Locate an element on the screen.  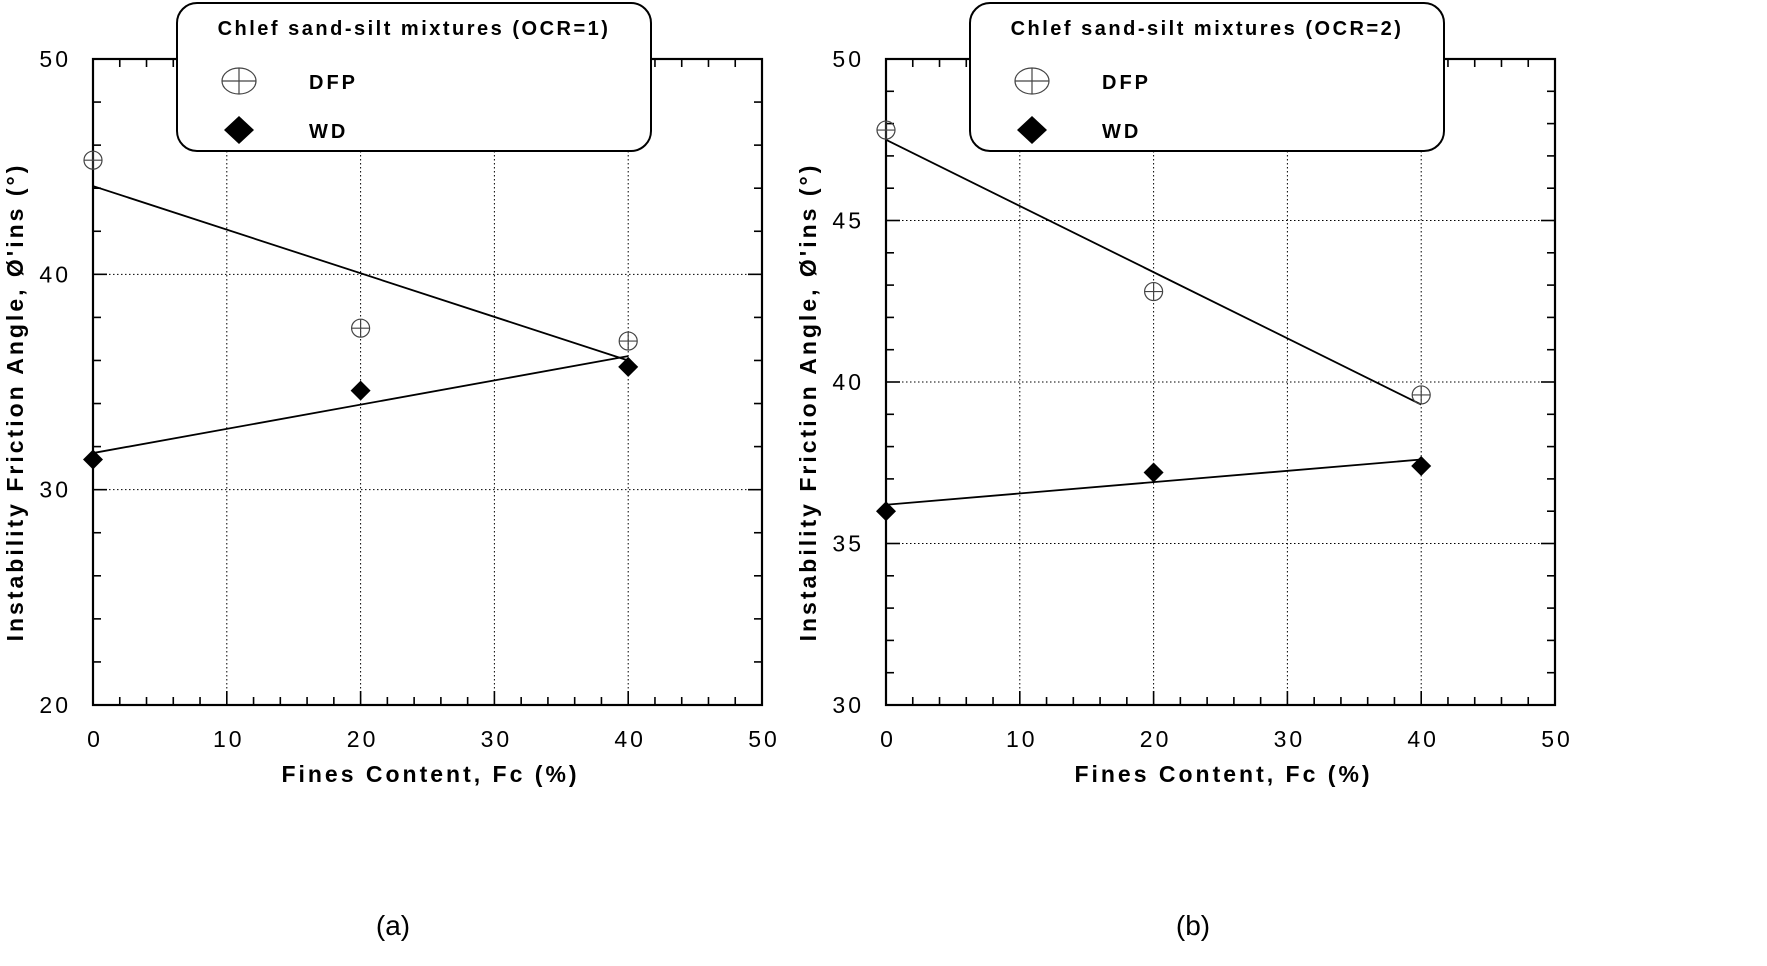
legend: Chlef sand-silt mixtures (OCR=2) DFP WD is located at coordinates (1207, 77).